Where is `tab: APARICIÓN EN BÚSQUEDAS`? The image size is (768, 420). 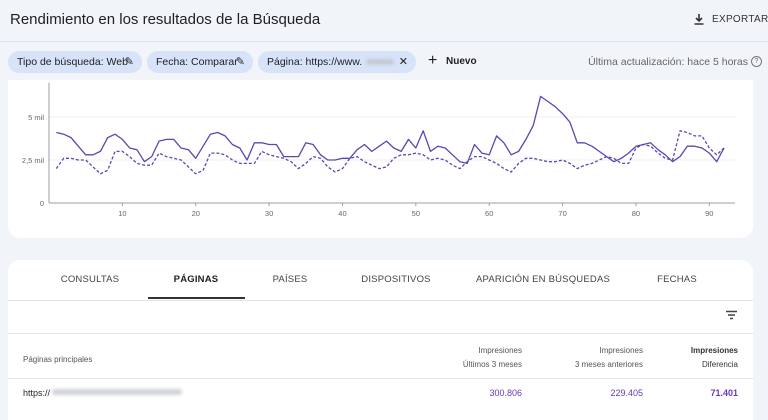 tab: APARICIÓN EN BÚSQUEDAS is located at coordinates (543, 279).